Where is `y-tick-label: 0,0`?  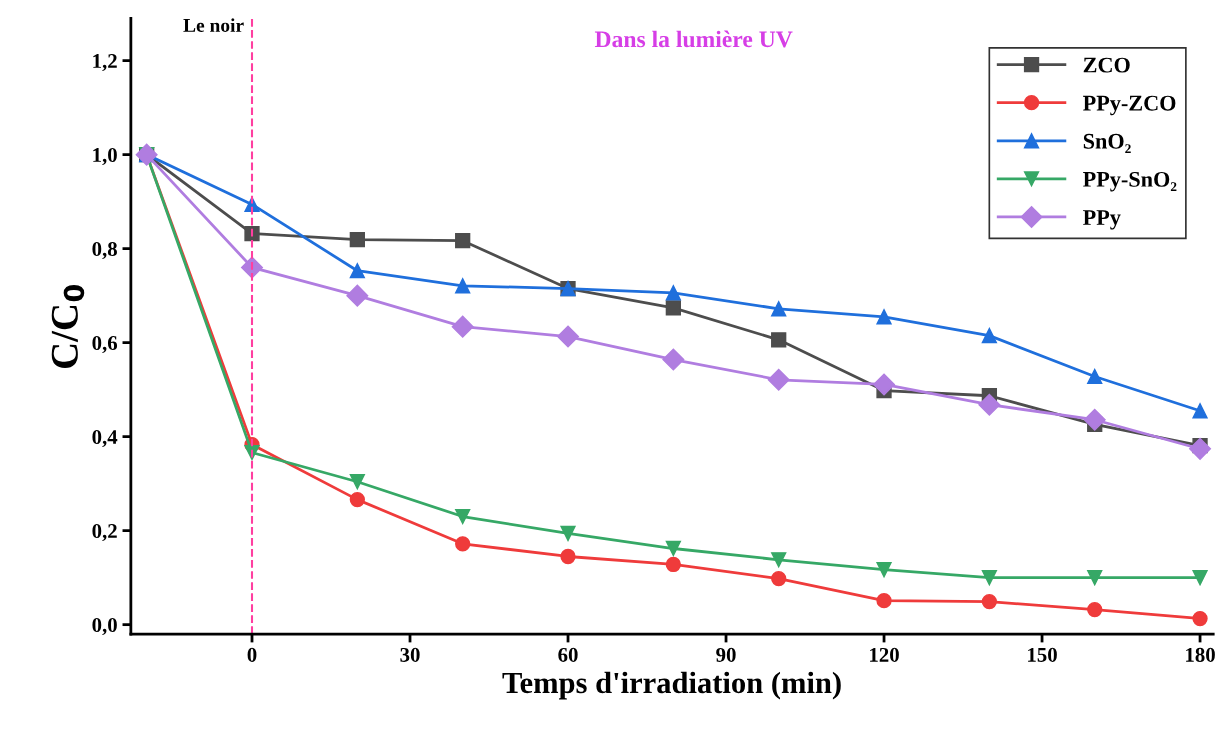 y-tick-label: 0,0 is located at coordinates (104, 627).